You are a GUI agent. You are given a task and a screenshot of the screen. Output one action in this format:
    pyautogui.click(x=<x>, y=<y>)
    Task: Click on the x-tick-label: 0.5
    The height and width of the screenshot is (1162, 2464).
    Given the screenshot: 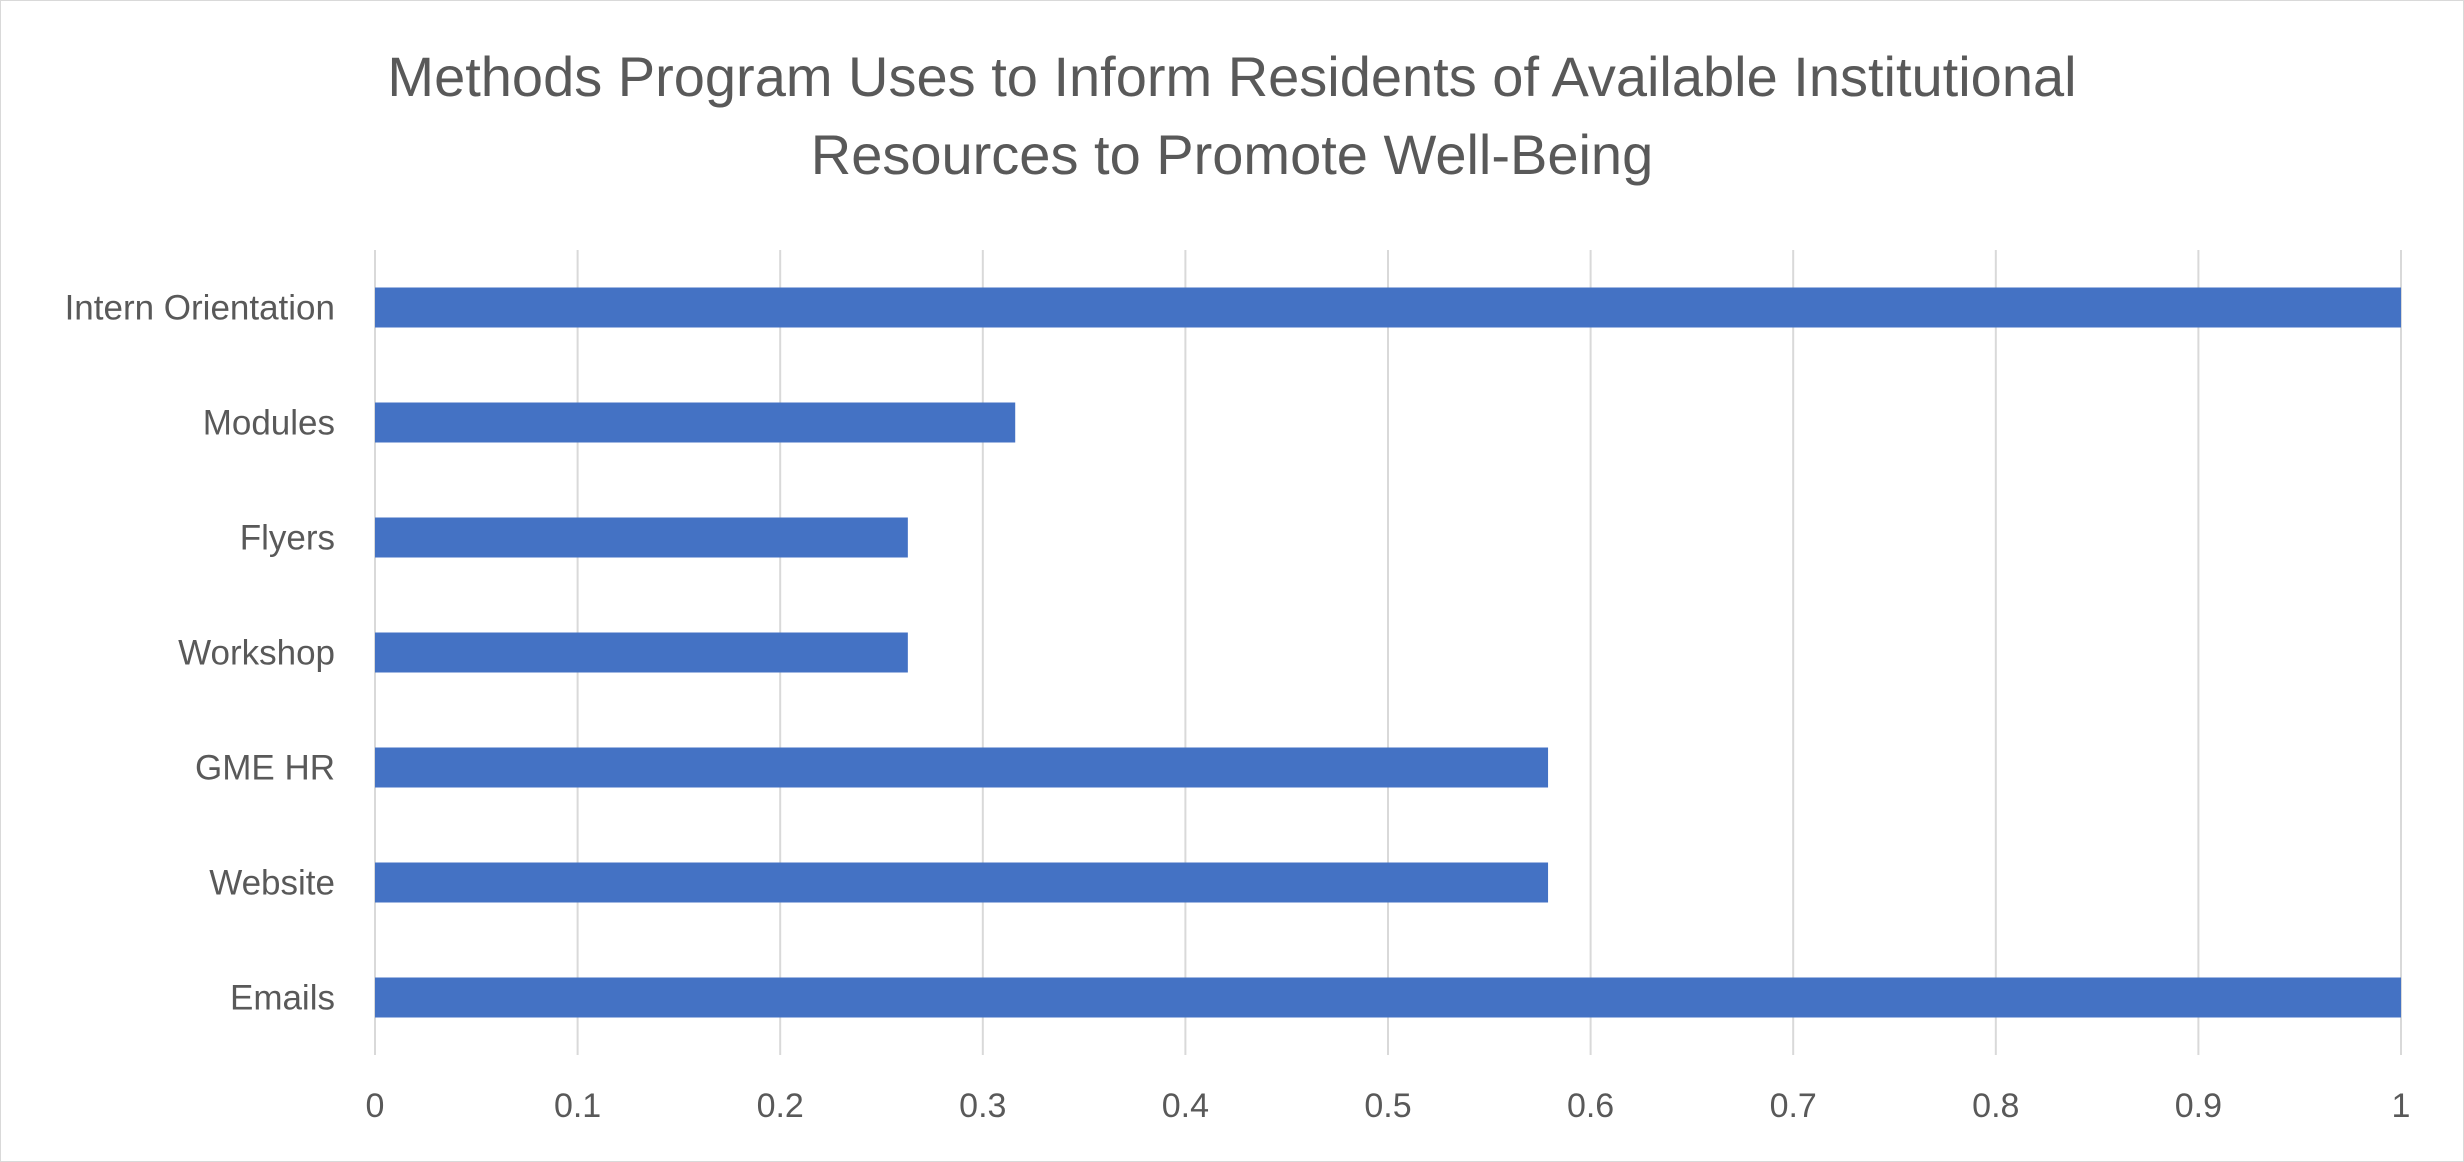 What is the action you would take?
    pyautogui.click(x=1387, y=1106)
    